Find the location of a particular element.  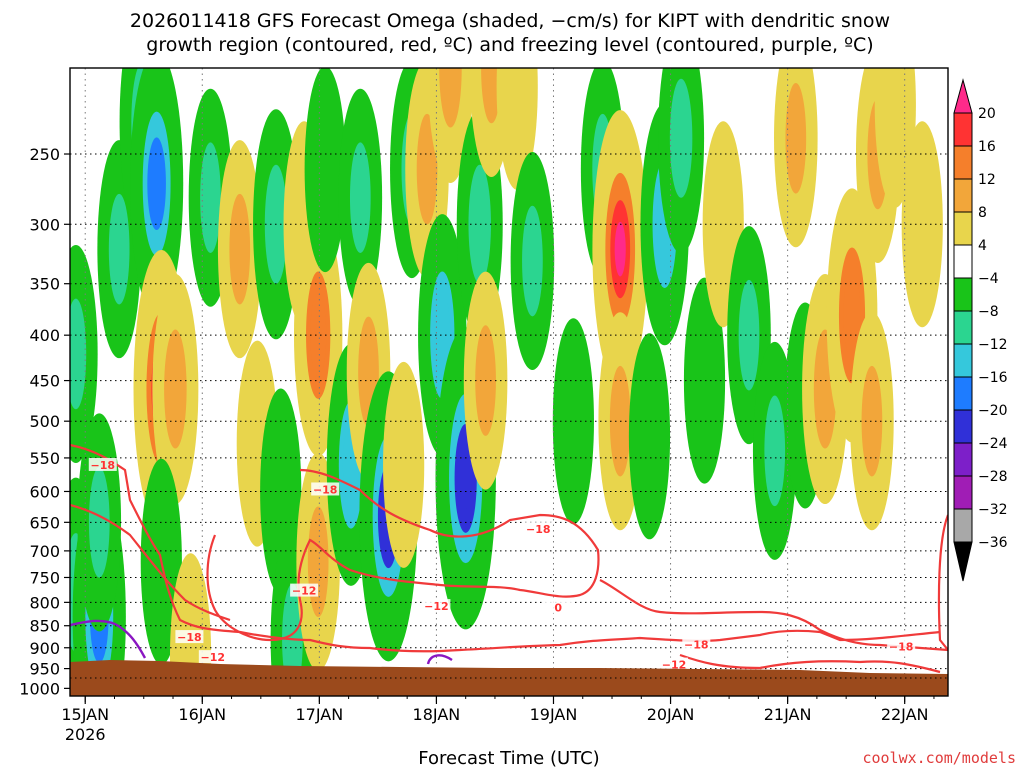

y-tick-label: 300 is located at coordinates (44, 224).